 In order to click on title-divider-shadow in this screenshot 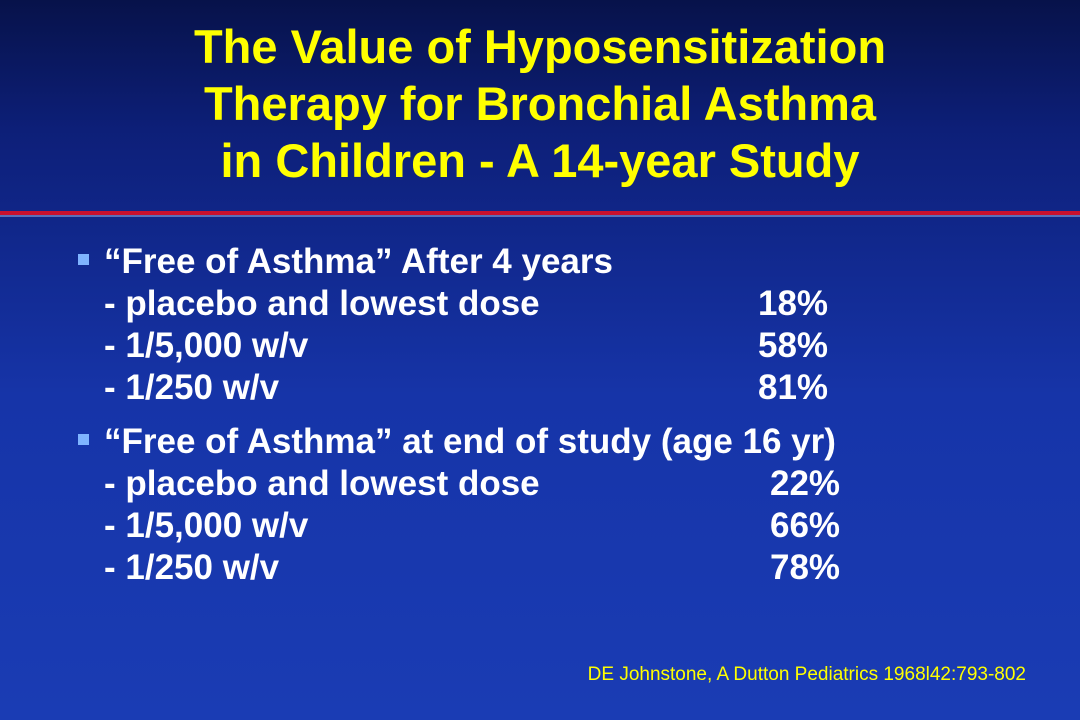, I will do `click(540, 216)`.